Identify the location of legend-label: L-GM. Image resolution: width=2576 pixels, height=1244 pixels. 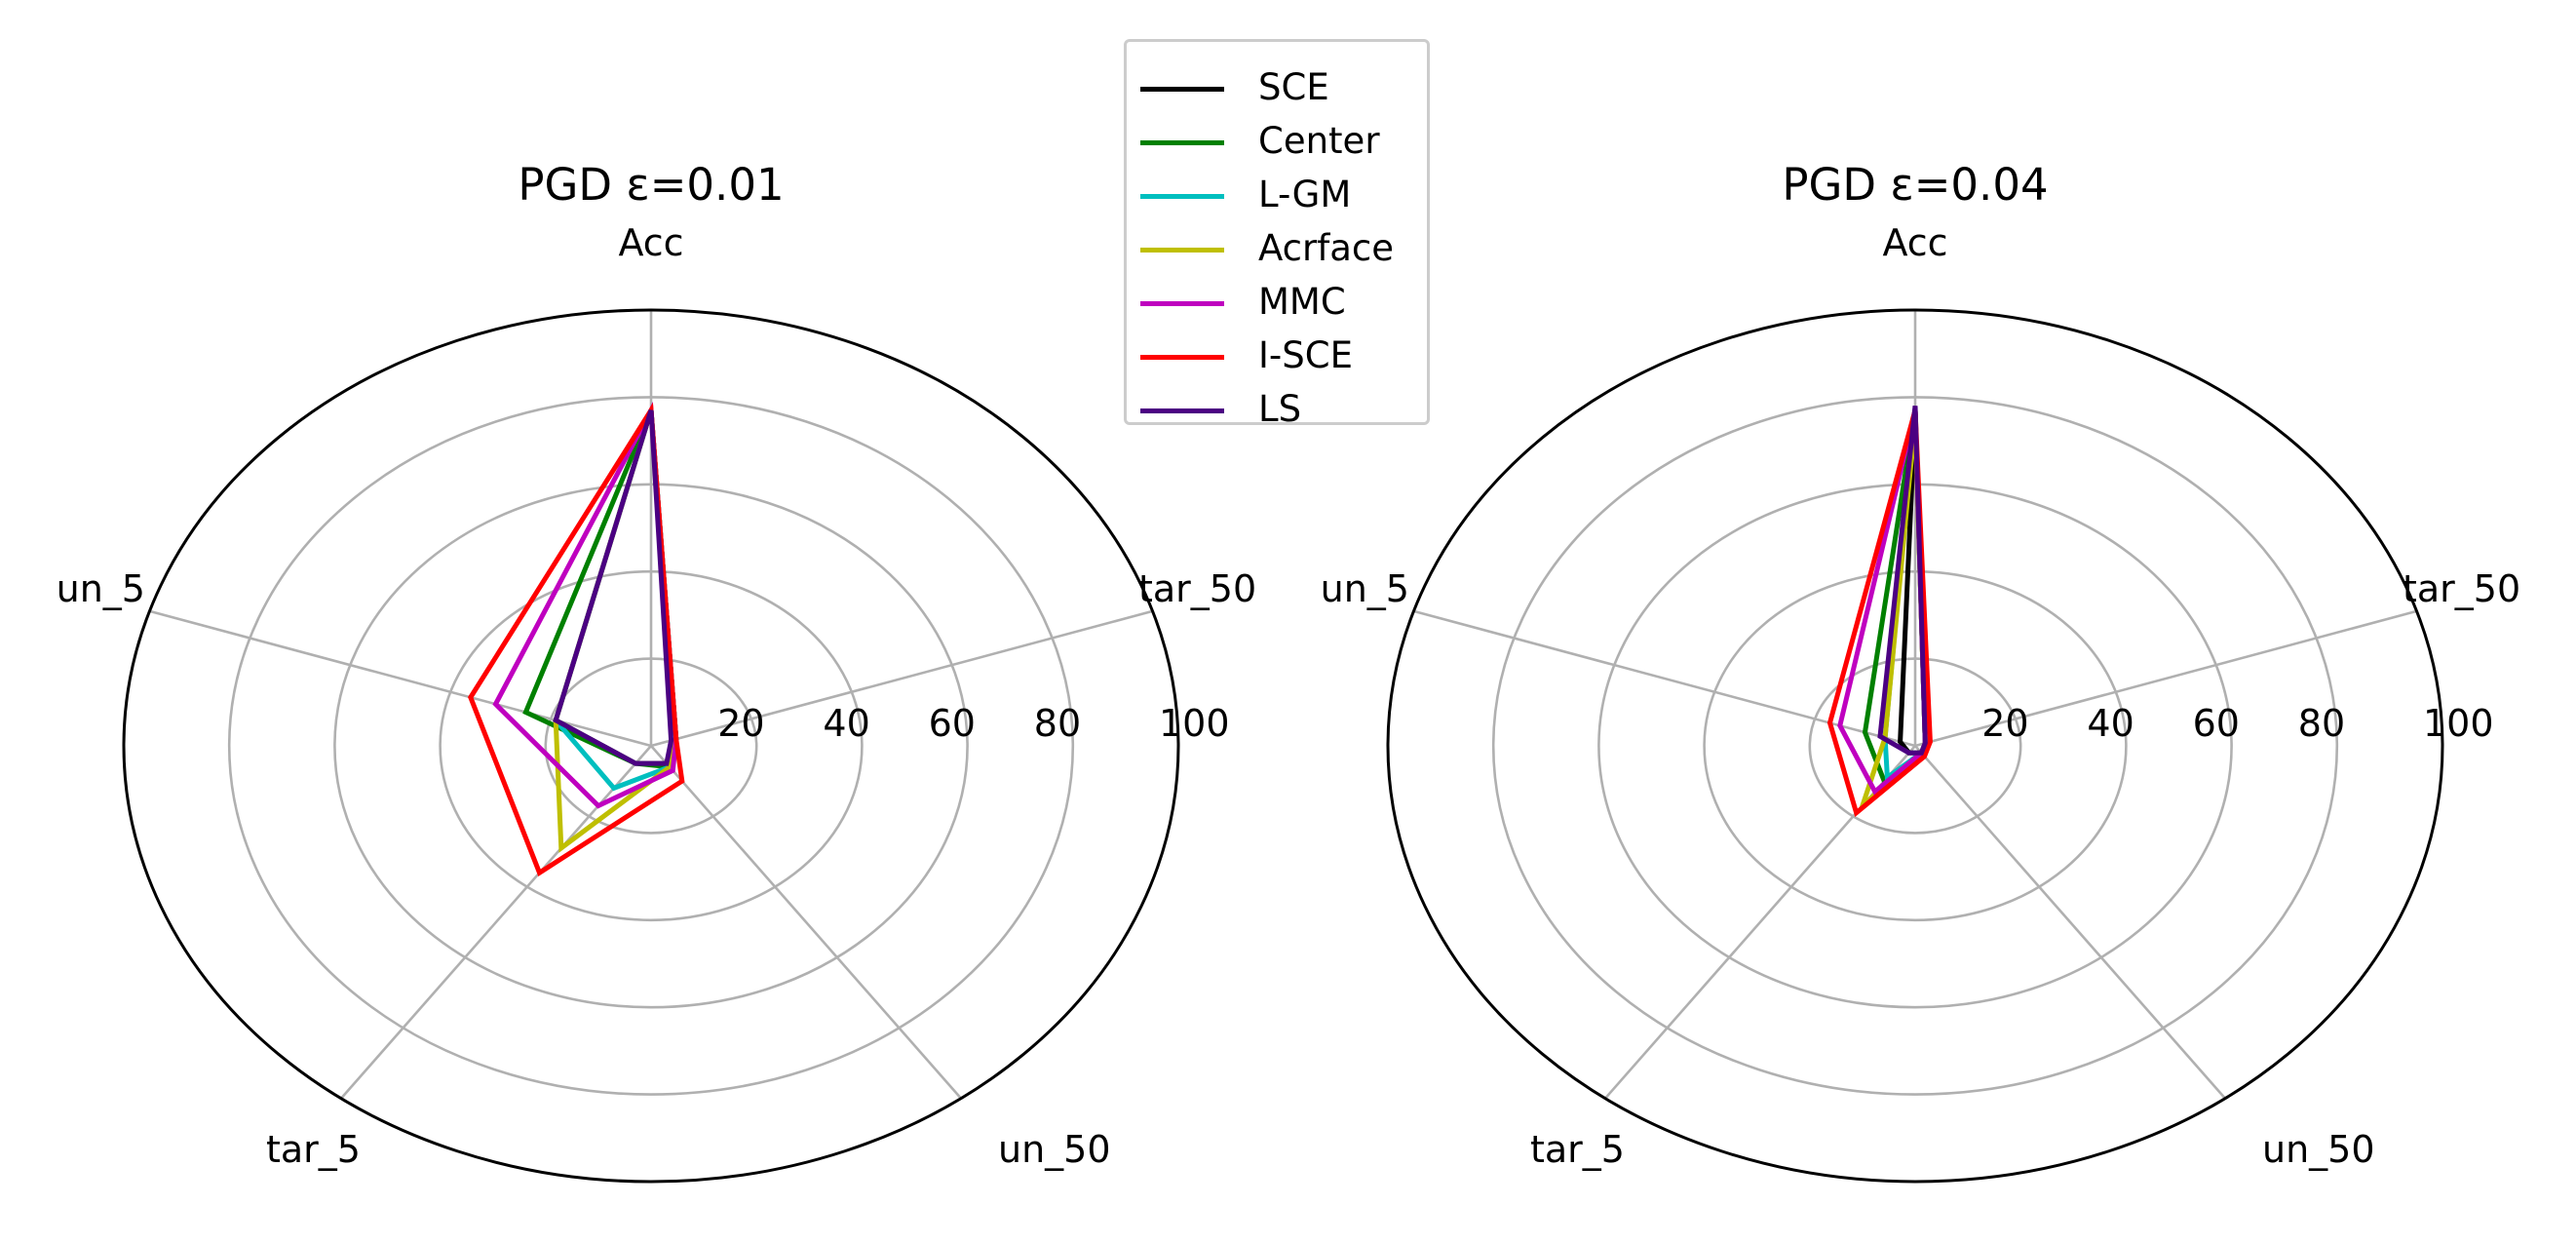
(1305, 194).